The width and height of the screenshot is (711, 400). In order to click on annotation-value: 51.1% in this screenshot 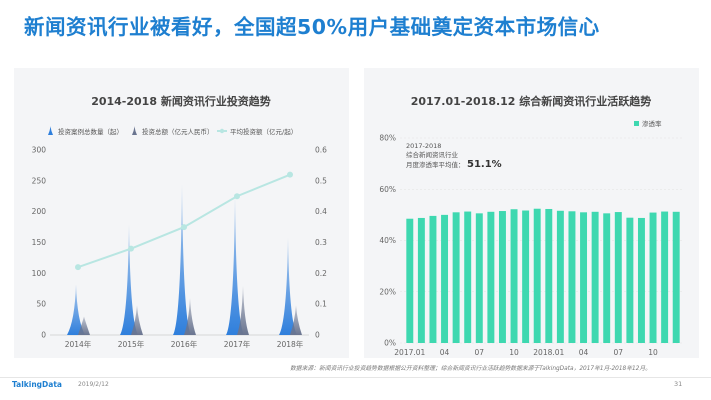, I will do `click(484, 164)`.